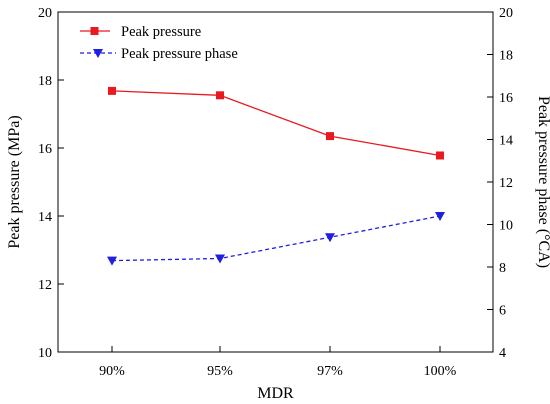 The height and width of the screenshot is (404, 550). What do you see at coordinates (45, 285) in the screenshot?
I see `y-tick-label: 12` at bounding box center [45, 285].